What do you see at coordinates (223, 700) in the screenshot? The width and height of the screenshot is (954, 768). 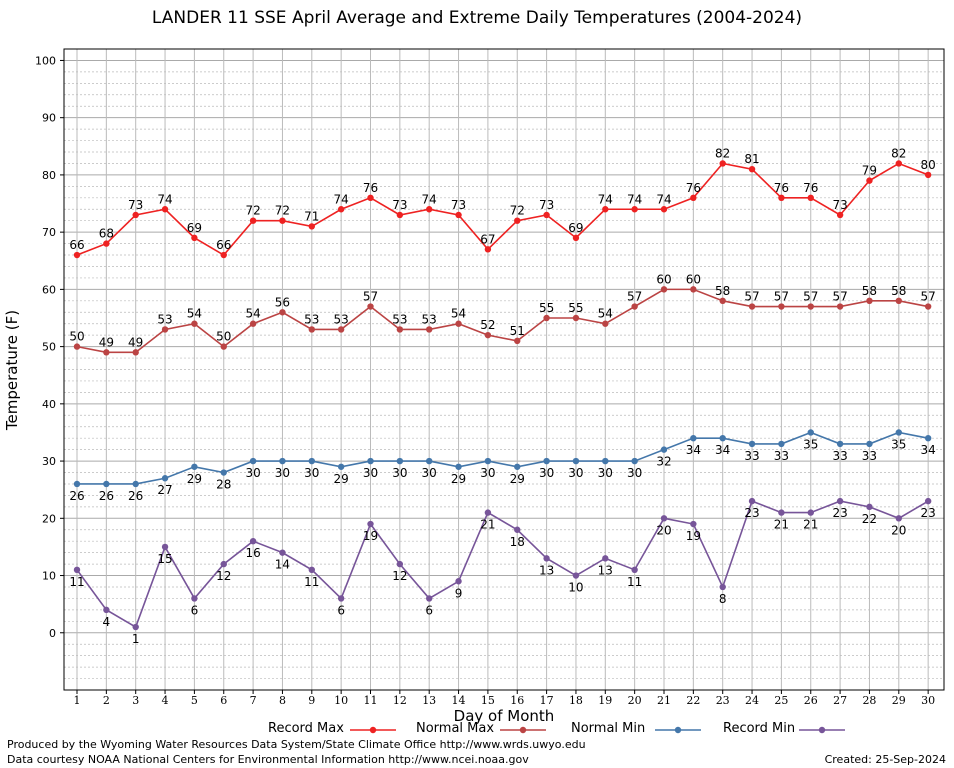 I see `x-tick-label: 6` at bounding box center [223, 700].